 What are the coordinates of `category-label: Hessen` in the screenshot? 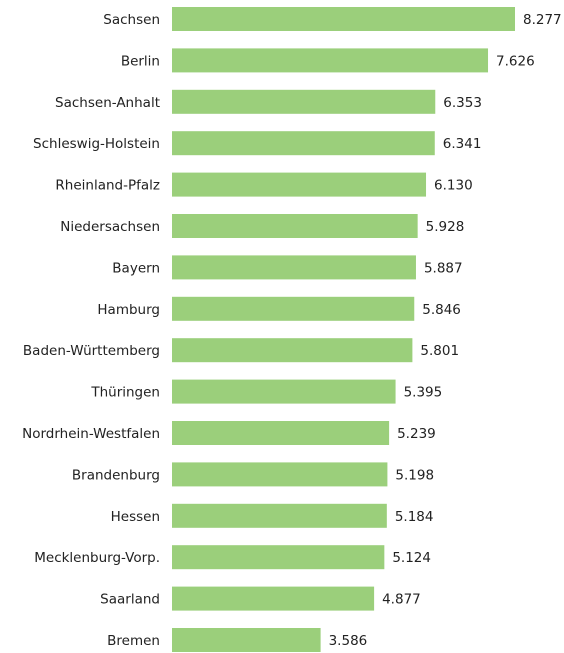 It's located at (135, 517).